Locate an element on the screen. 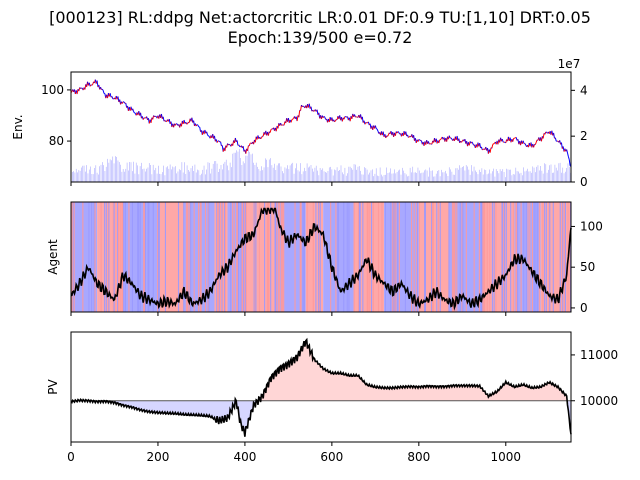 This screenshot has width=640, height=480. env-right-exponent-label: 1e7 is located at coordinates (569, 64).